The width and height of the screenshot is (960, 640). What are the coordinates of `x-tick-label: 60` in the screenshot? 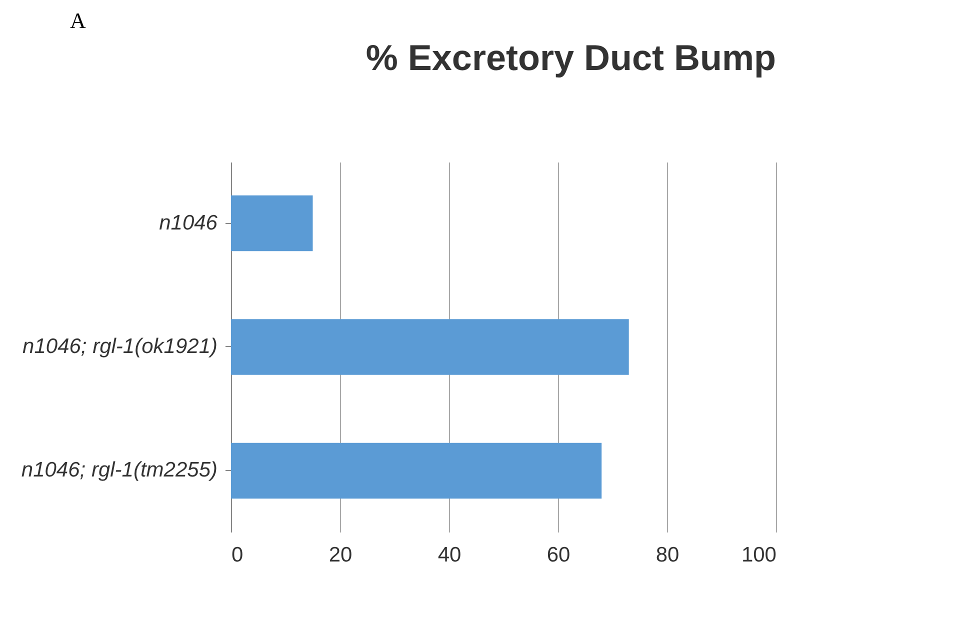 It's located at (558, 555).